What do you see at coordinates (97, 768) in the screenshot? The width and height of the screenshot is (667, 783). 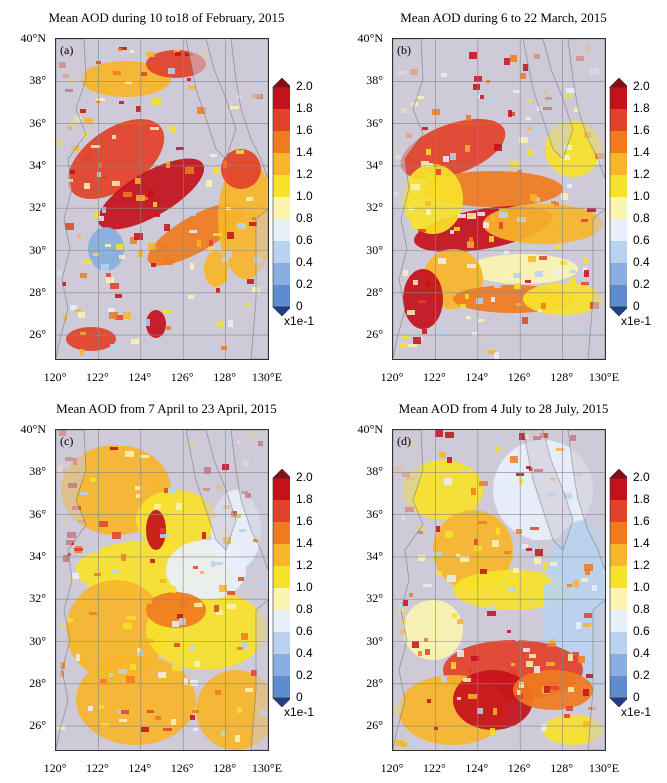 I see `longitude-label: 122°` at bounding box center [97, 768].